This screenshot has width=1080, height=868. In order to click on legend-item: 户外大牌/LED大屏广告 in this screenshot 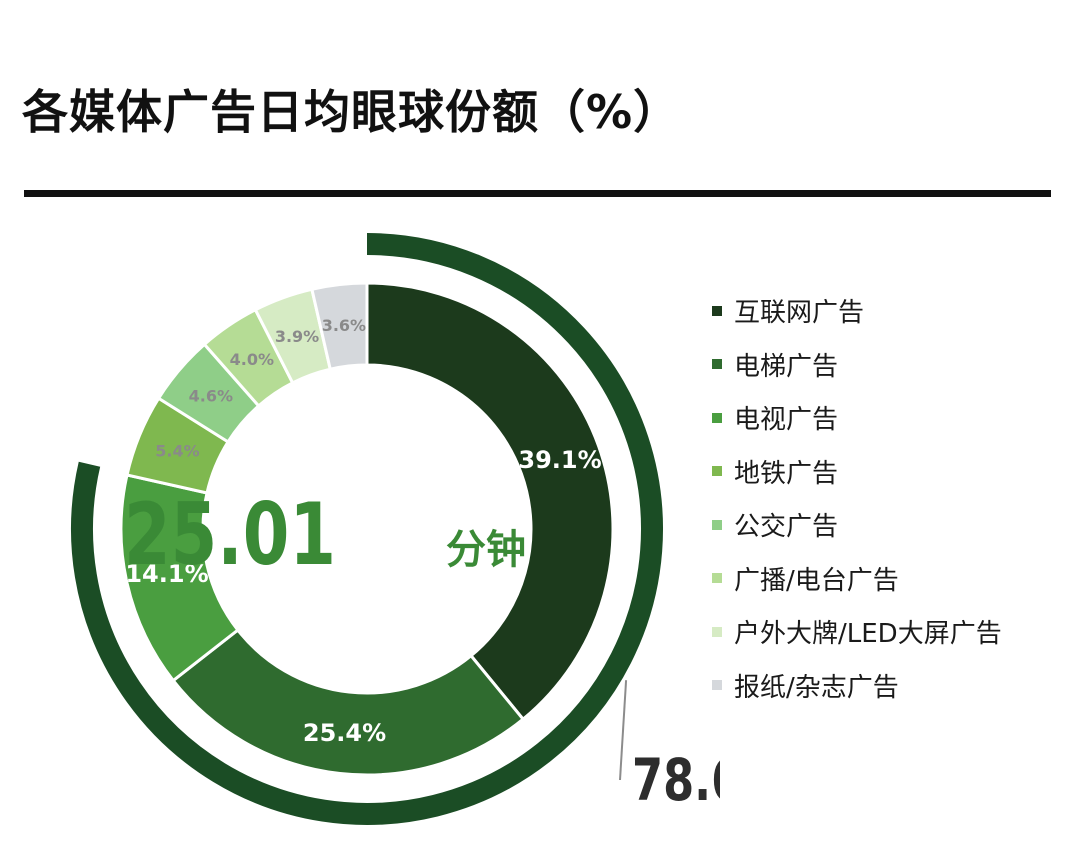, I will do `click(857, 632)`.